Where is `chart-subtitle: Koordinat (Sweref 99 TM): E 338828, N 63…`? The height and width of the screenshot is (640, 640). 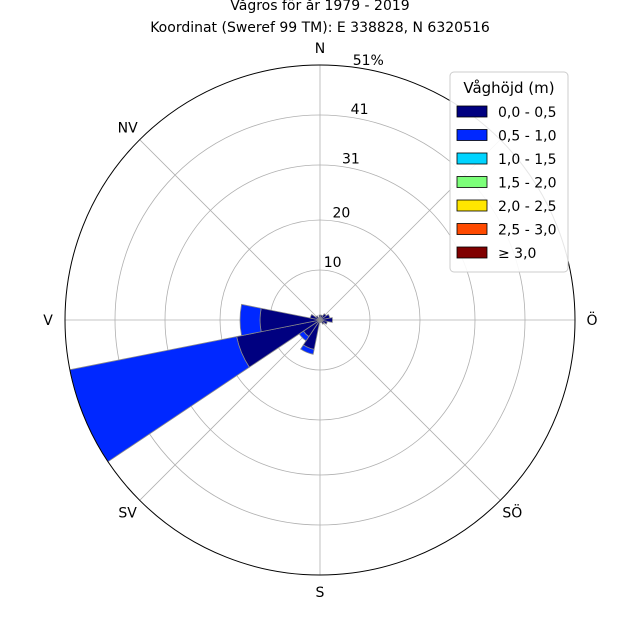 chart-subtitle: Koordinat (Sweref 99 TM): E 338828, N 63… is located at coordinates (320, 28).